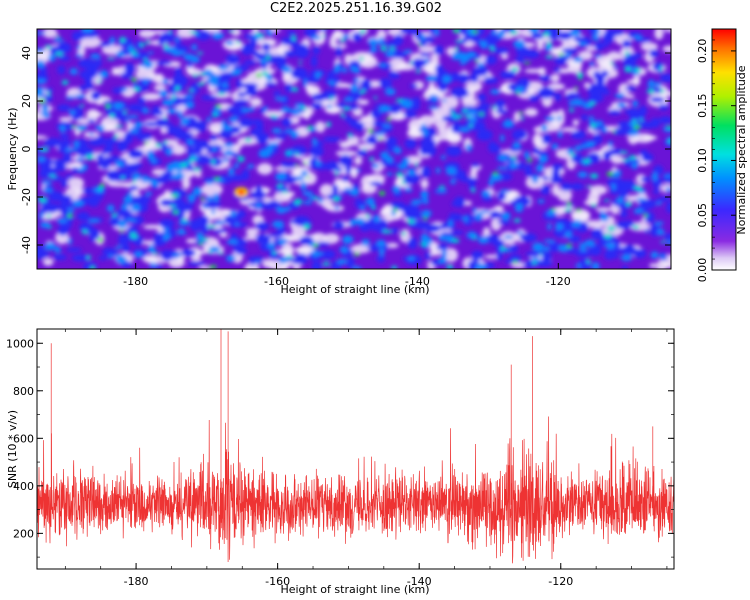  What do you see at coordinates (417, 281) in the screenshot?
I see `heatmap-x-tick-label: -140` at bounding box center [417, 281].